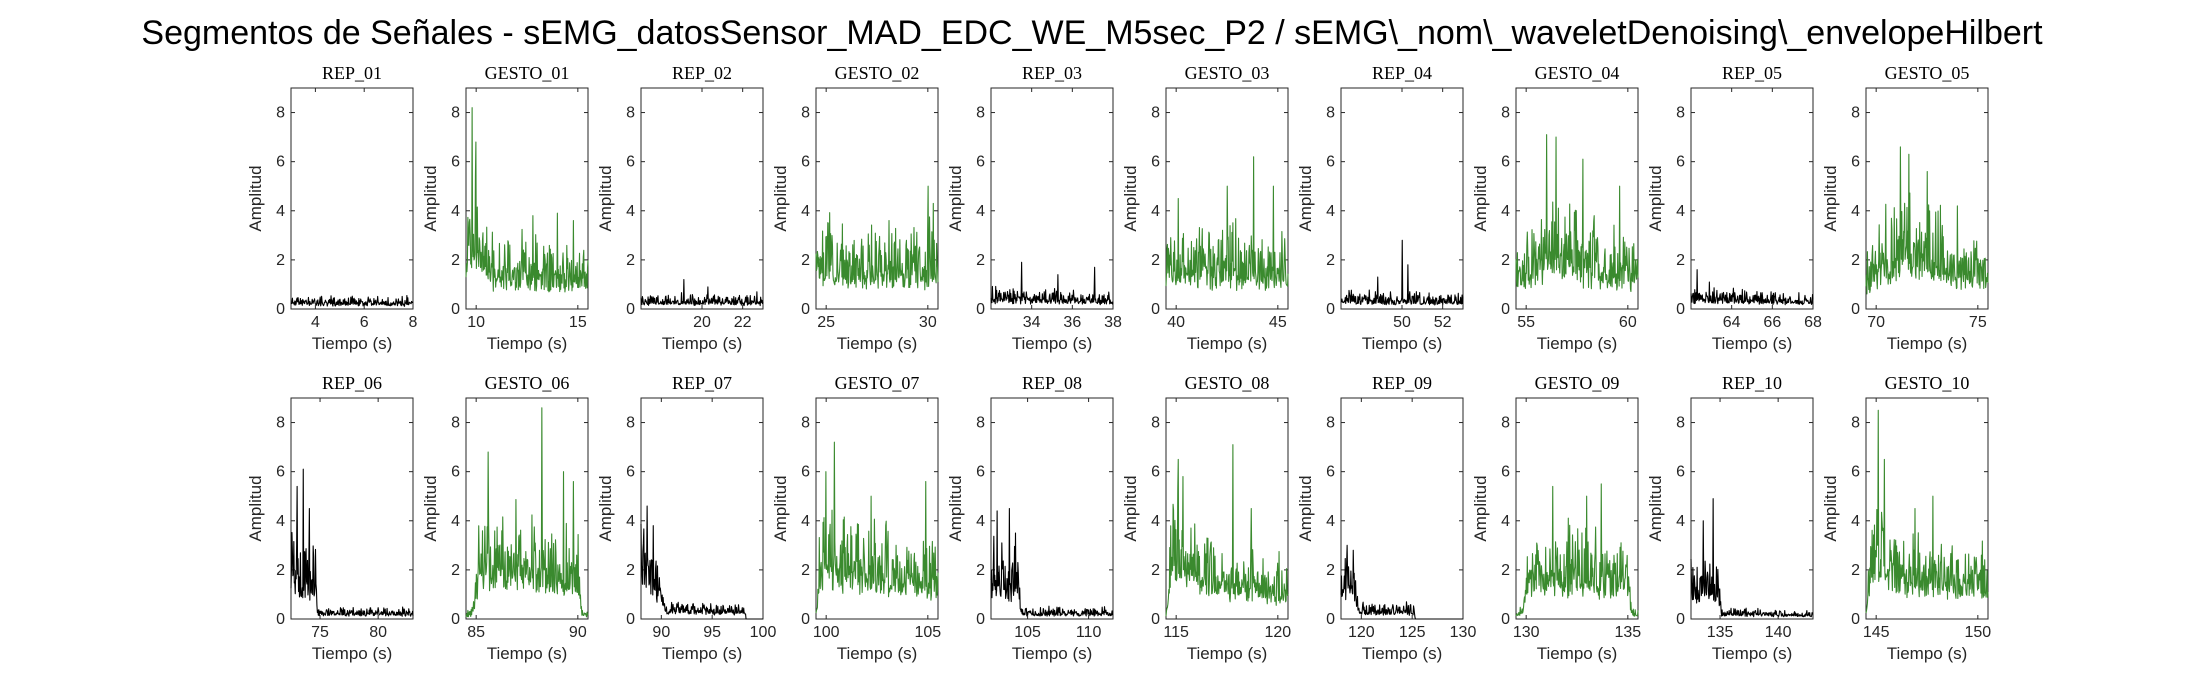  What do you see at coordinates (1906, 518) in the screenshot?
I see `subplot-gesto-10: GESTO_10 0 2 4 6 8 145 150 Tiempo (s) Amplitud` at bounding box center [1906, 518].